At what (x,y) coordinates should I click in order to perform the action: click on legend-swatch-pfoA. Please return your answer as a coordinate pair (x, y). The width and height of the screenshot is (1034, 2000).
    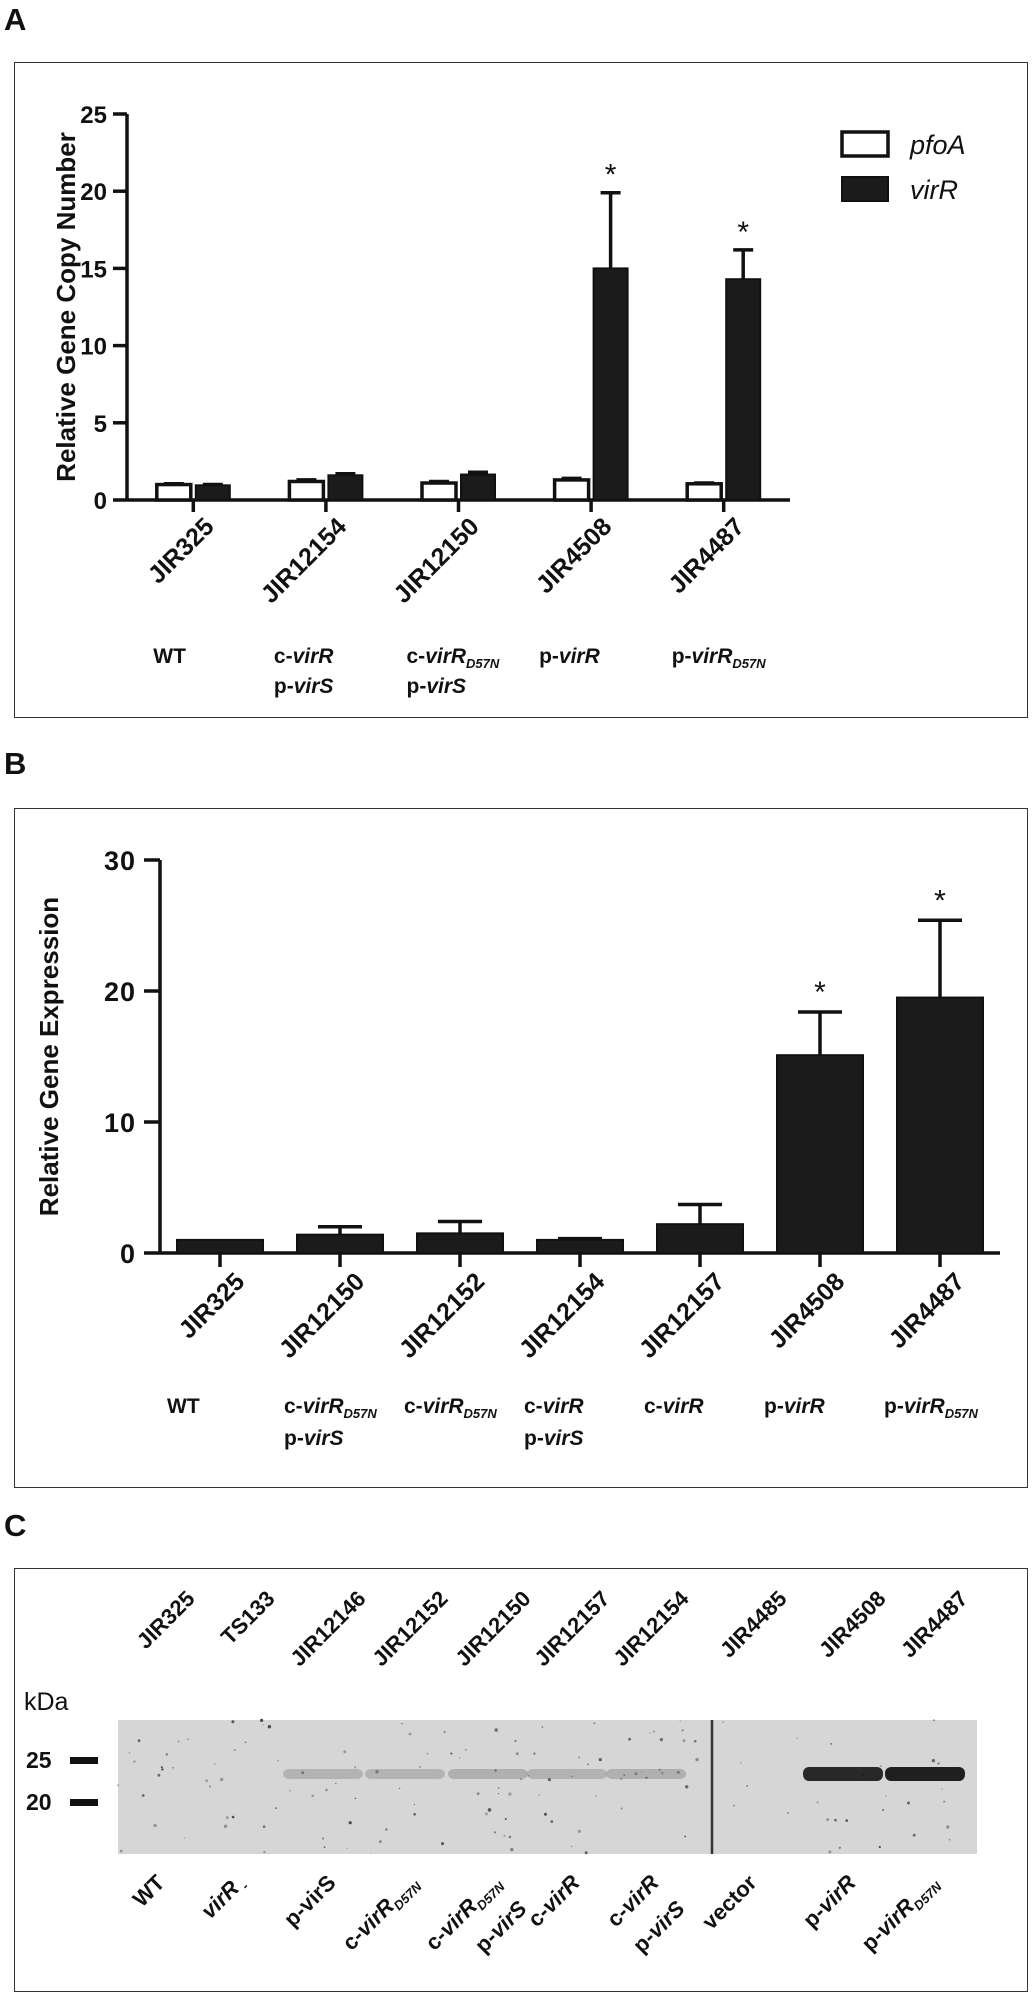
    Looking at the image, I should click on (865, 144).